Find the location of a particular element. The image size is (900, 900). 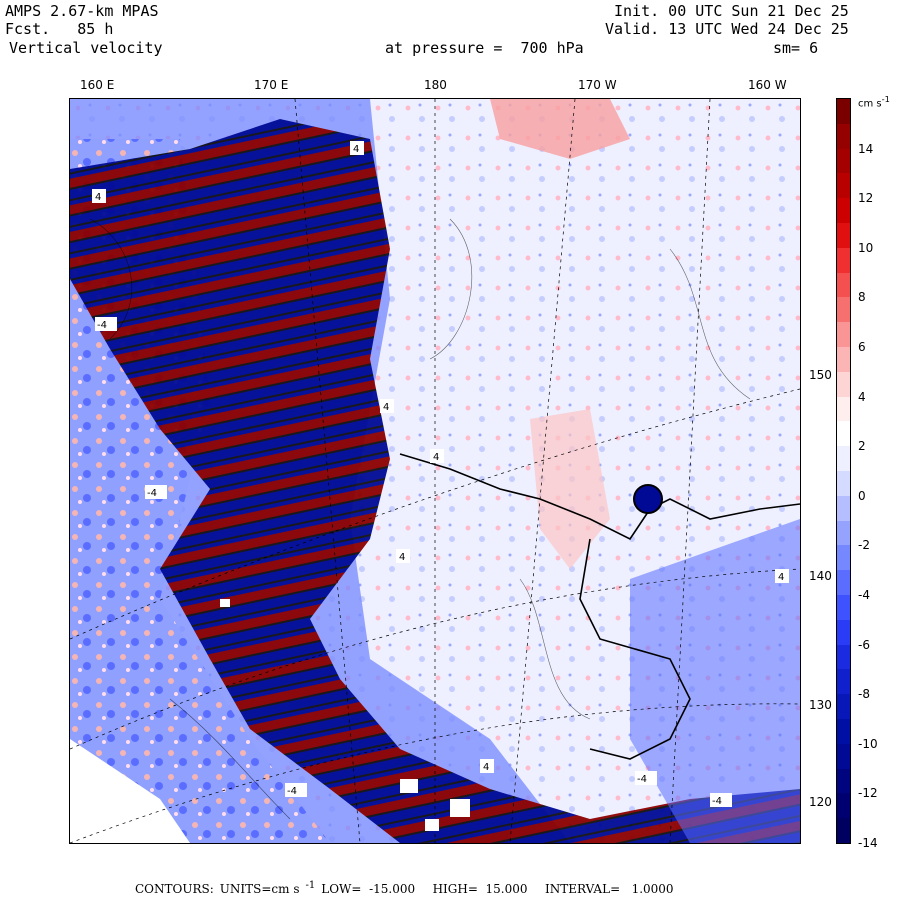

lon-label-160w: 160 W is located at coordinates (767, 85).